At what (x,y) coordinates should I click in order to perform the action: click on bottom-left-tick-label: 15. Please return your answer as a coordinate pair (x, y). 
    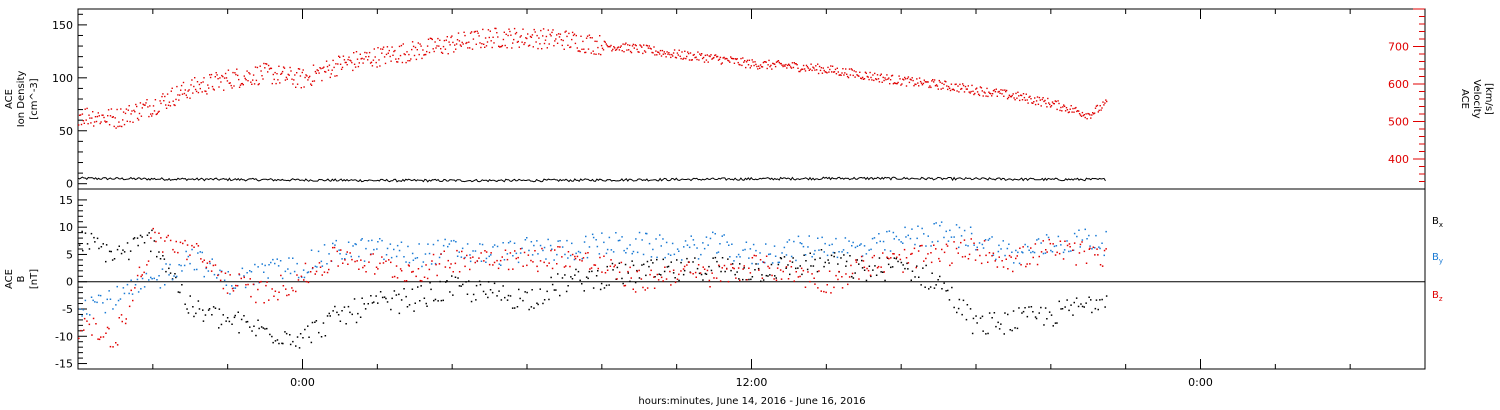
    Looking at the image, I should click on (66, 200).